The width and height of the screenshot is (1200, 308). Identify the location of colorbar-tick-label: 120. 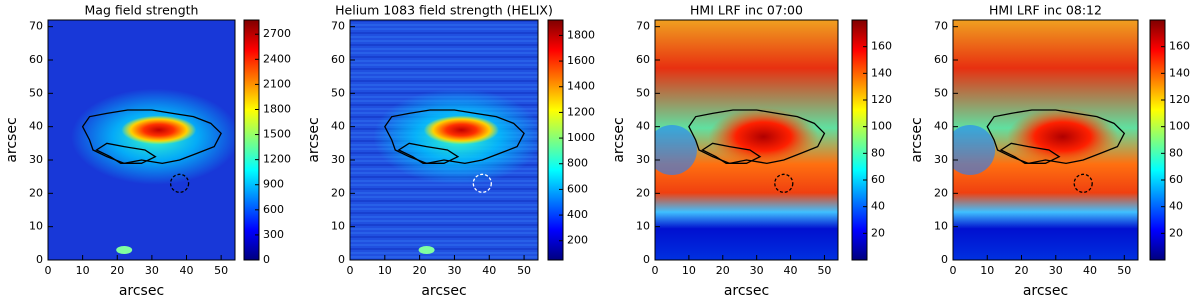
(1179, 99).